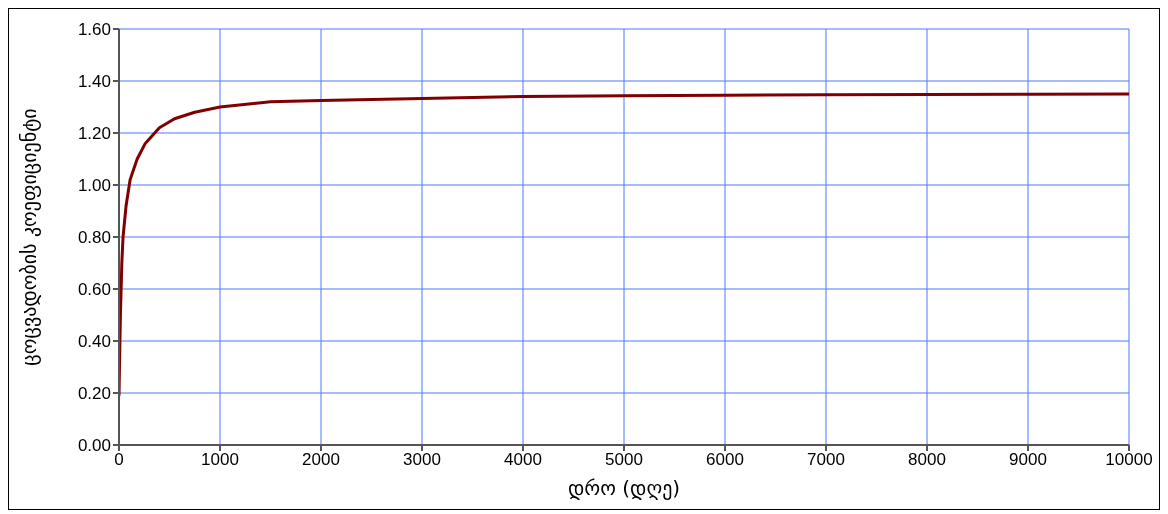 The width and height of the screenshot is (1168, 514). I want to click on x-tick-label: 0, so click(119, 460).